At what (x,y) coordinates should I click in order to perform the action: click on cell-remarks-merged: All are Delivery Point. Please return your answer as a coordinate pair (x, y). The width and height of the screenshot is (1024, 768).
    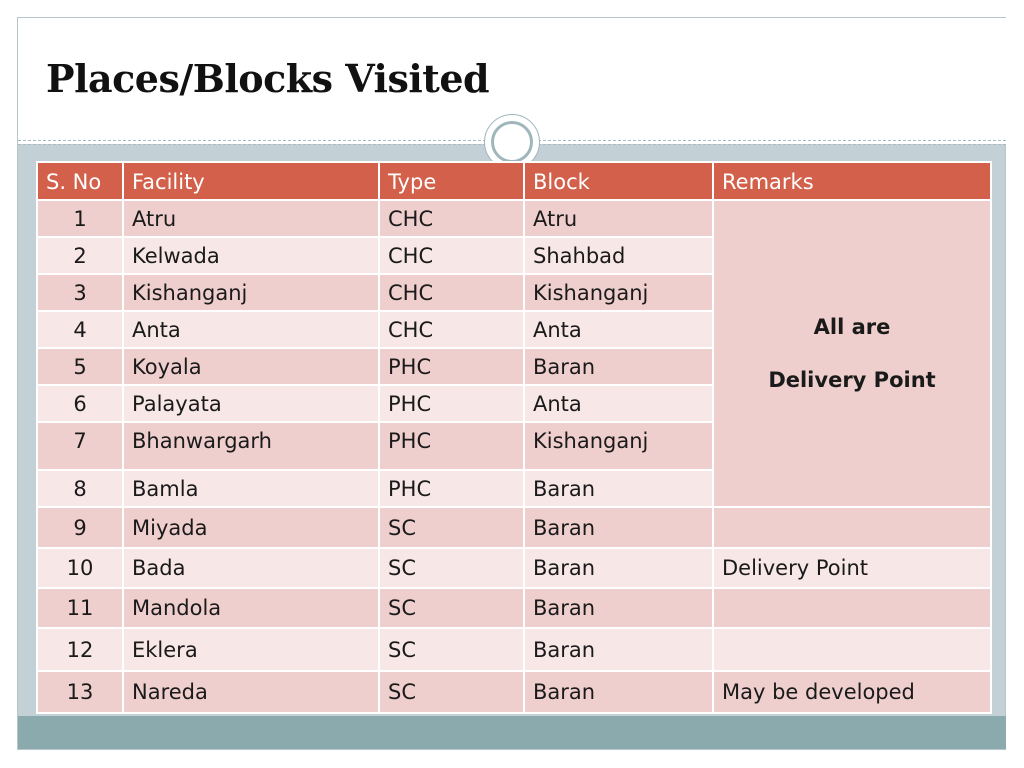
    Looking at the image, I should click on (852, 353).